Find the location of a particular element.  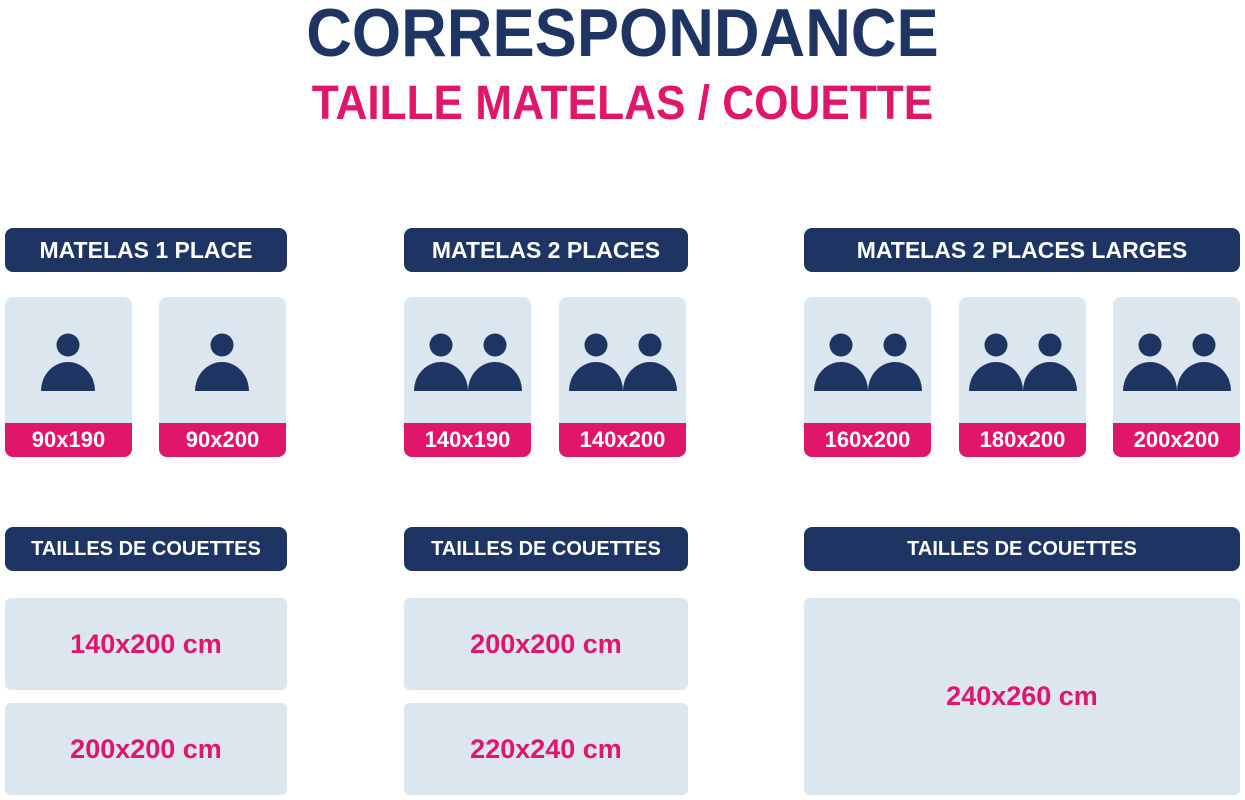

mattress-card: 90x190 is located at coordinates (68, 377).